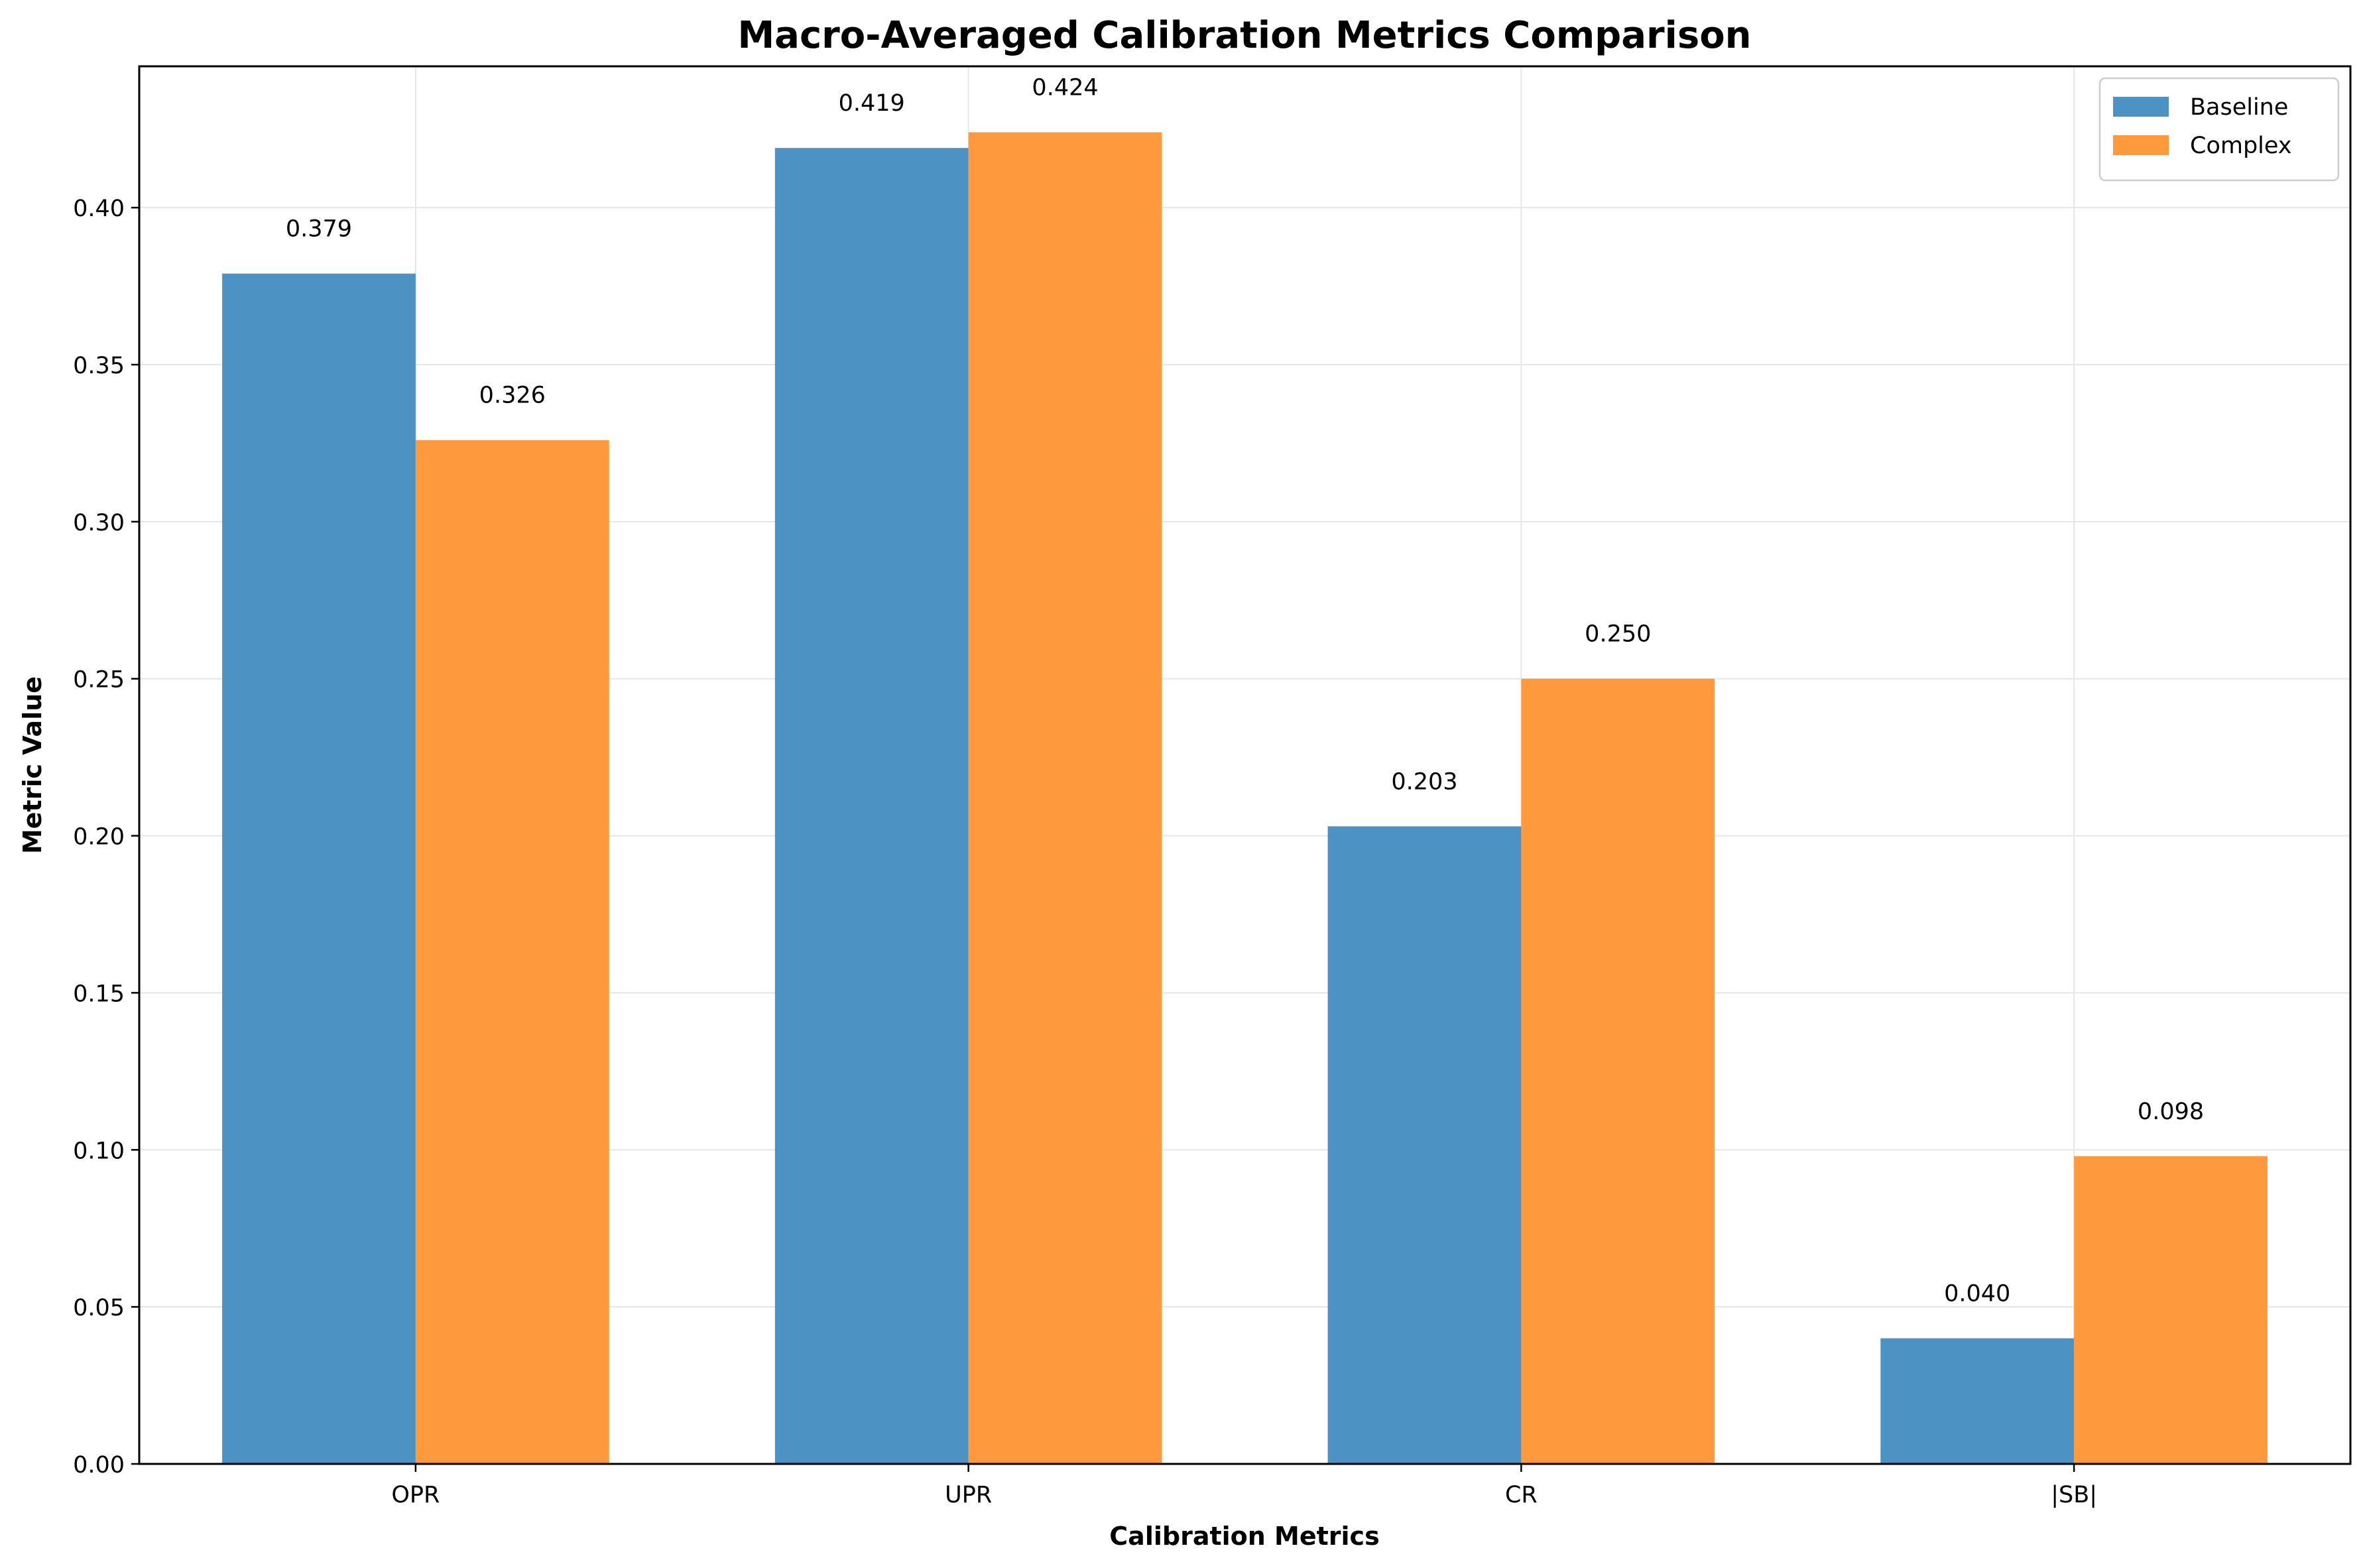 This screenshot has width=2365, height=1568. What do you see at coordinates (32, 765) in the screenshot?
I see `y-axis-label: Metric Value` at bounding box center [32, 765].